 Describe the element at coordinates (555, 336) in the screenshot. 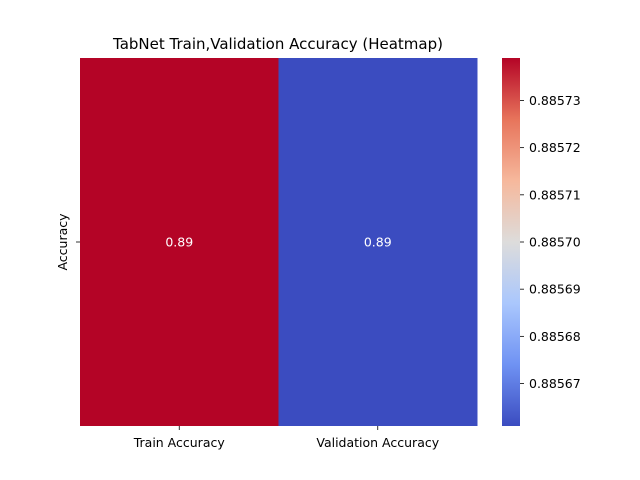

I see `colorbar-tick-label: 0.88568` at that location.